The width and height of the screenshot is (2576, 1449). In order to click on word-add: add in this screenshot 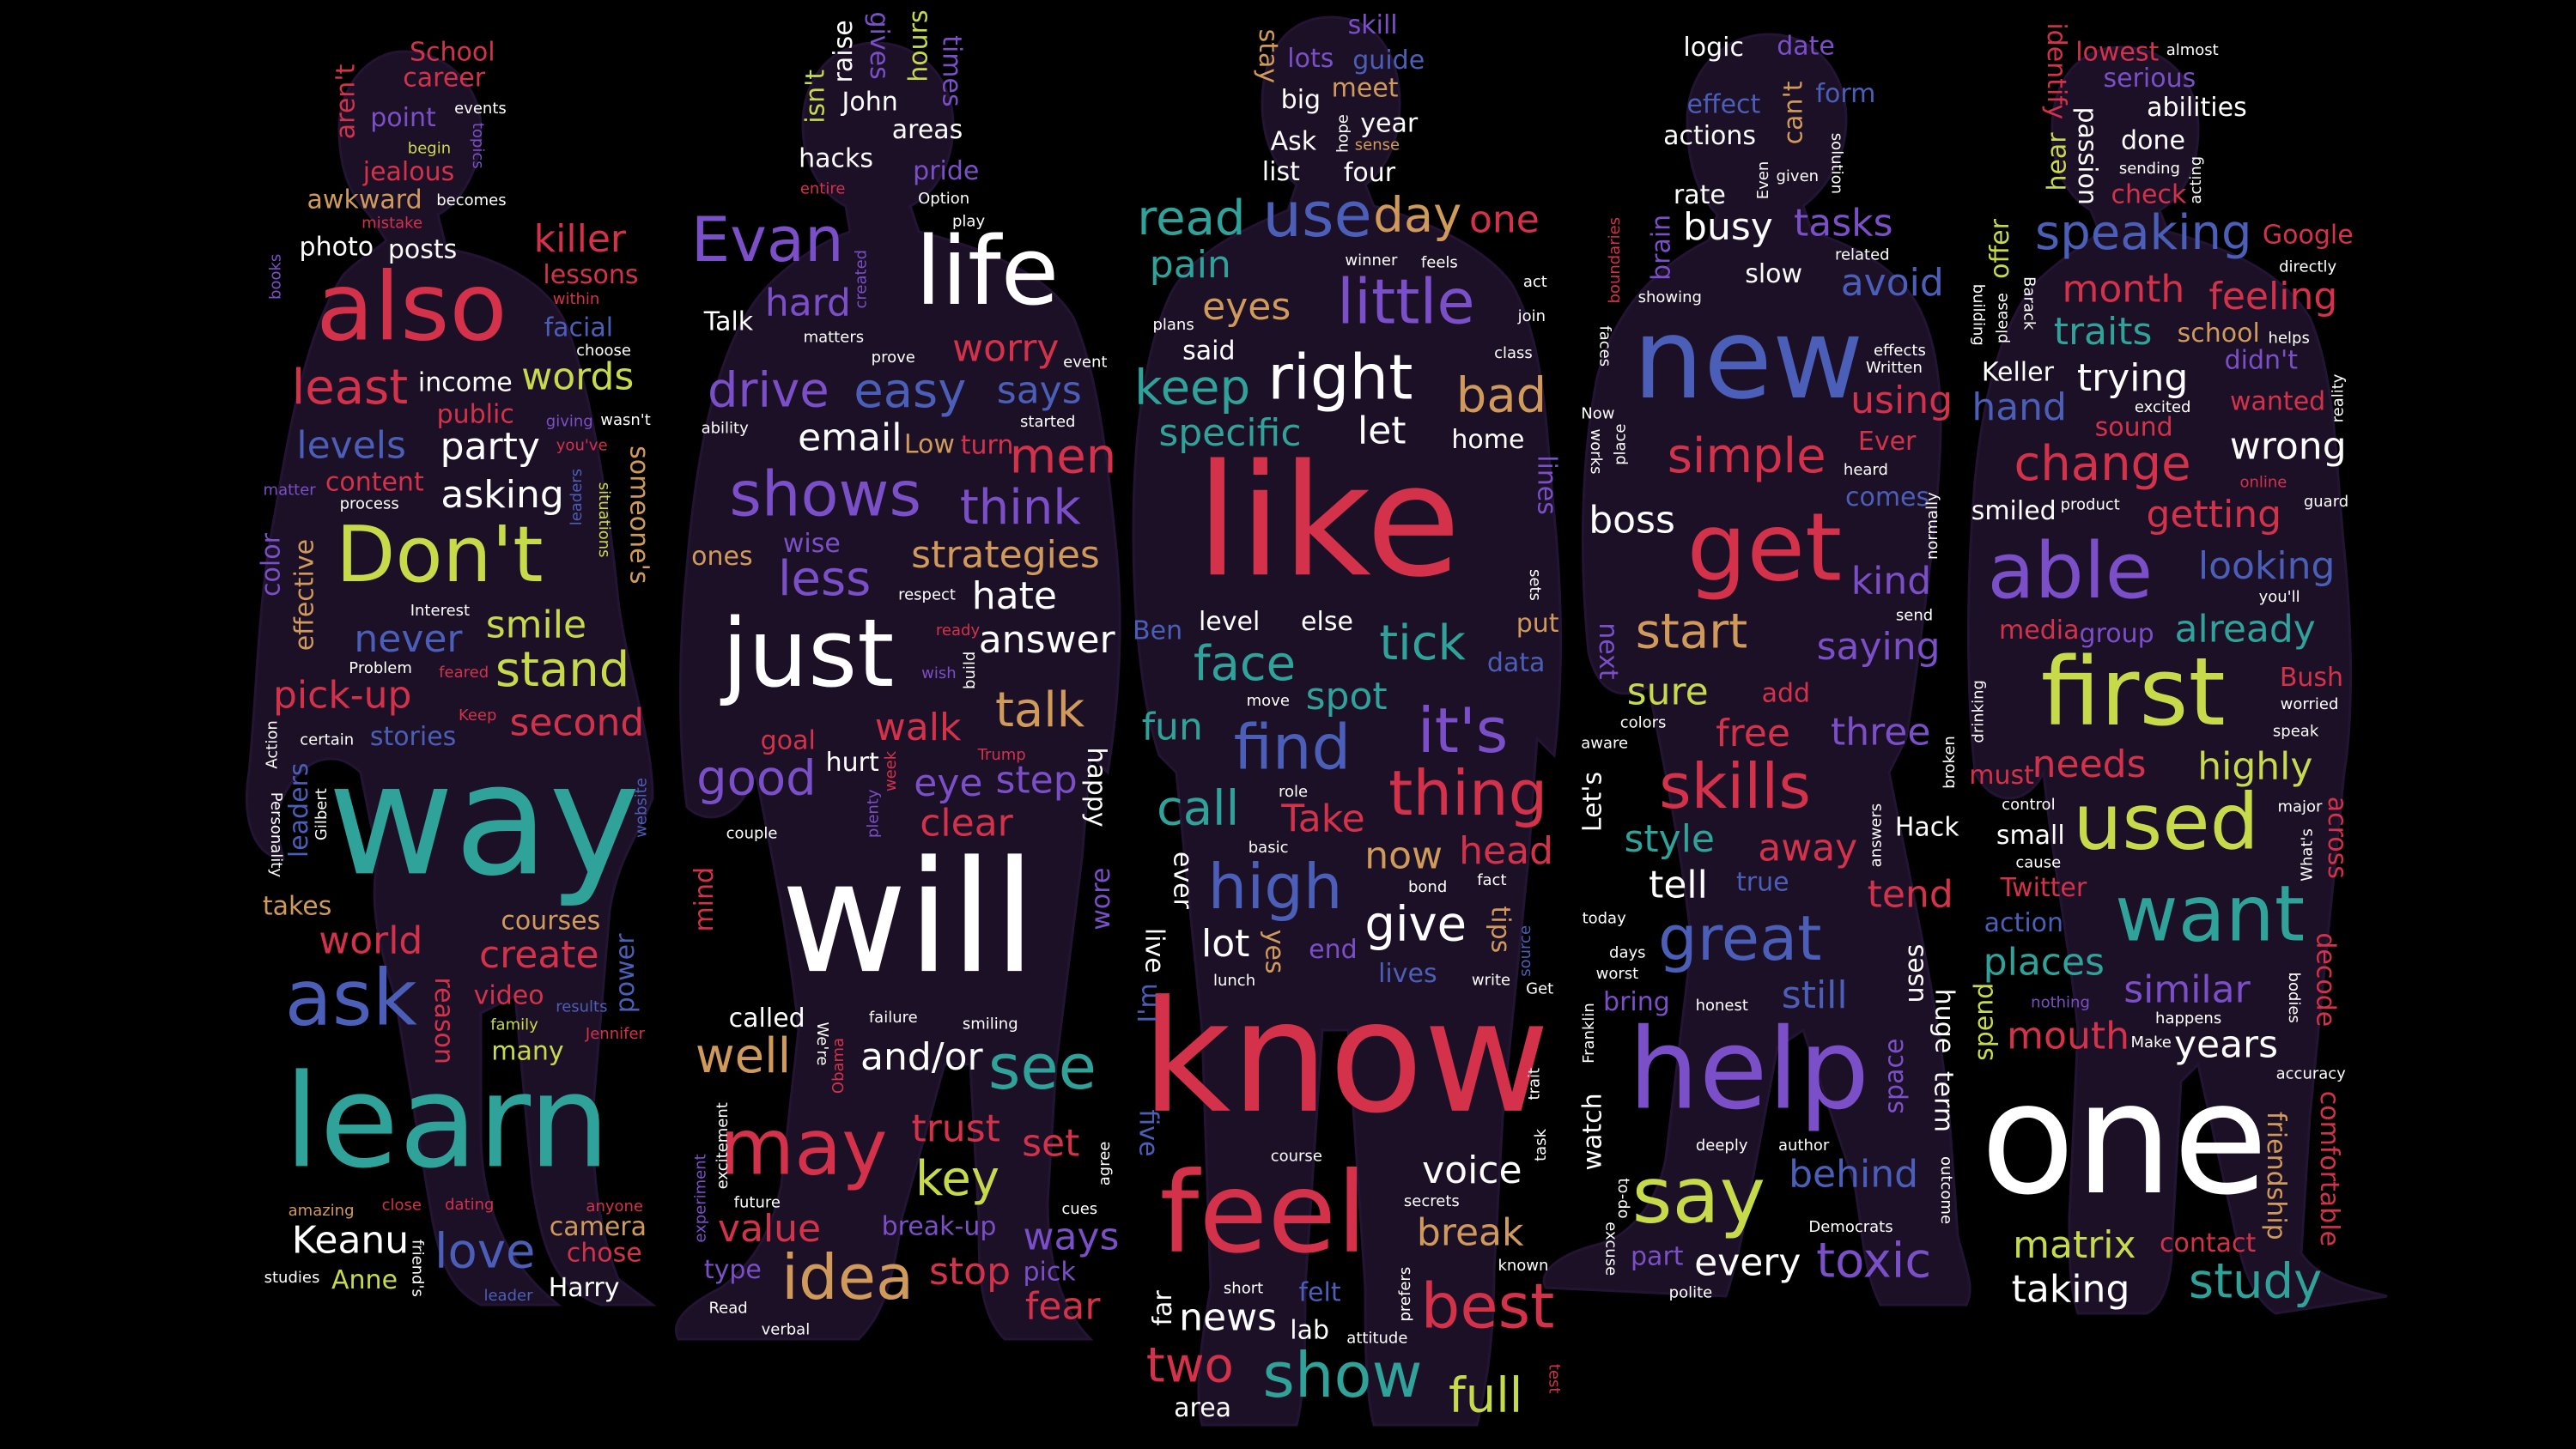, I will do `click(1786, 694)`.